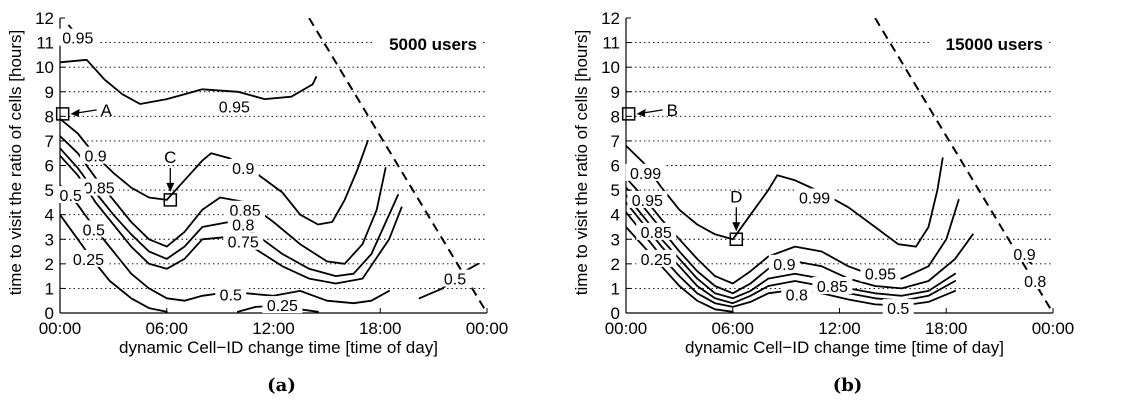 This screenshot has height=406, width=1133. I want to click on y-tick-label: 3, so click(615, 239).